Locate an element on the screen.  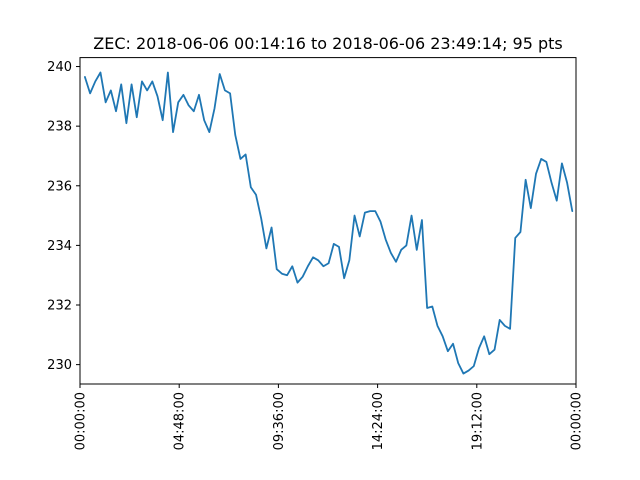
x-tick-label: 04:48:00 is located at coordinates (180, 421).